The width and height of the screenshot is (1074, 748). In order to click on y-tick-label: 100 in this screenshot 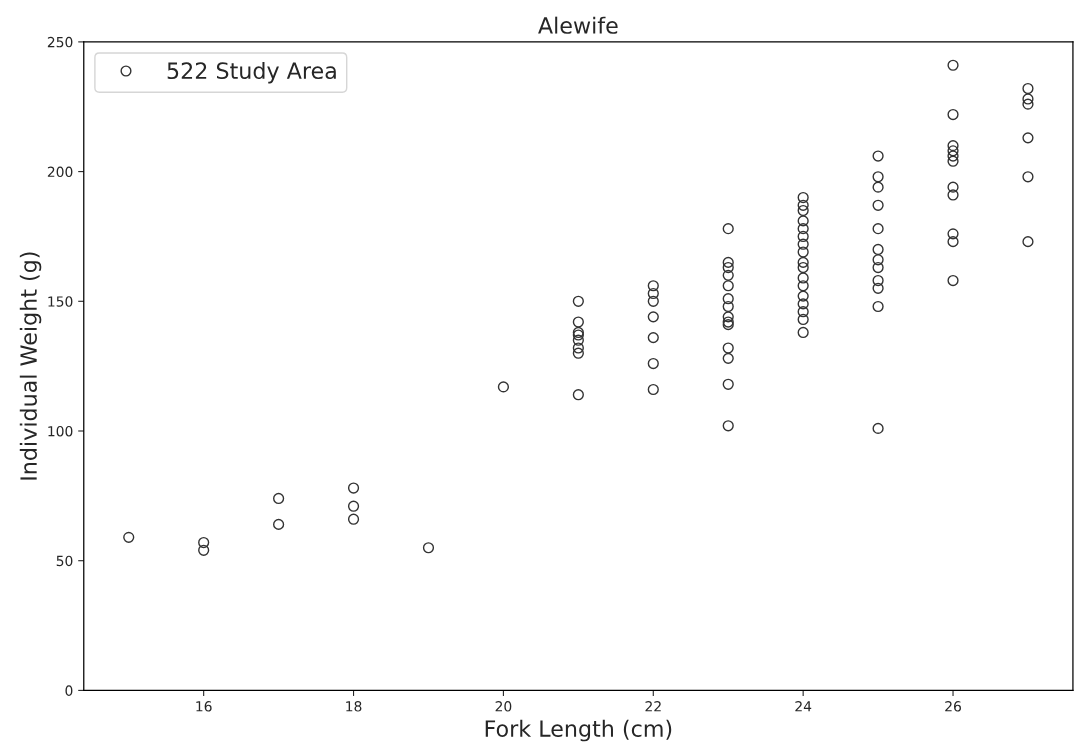, I will do `click(60, 431)`.